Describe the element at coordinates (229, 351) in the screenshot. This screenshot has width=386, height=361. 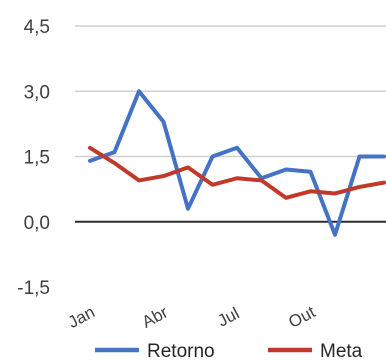
I see `legend: Retorno Meta` at that location.